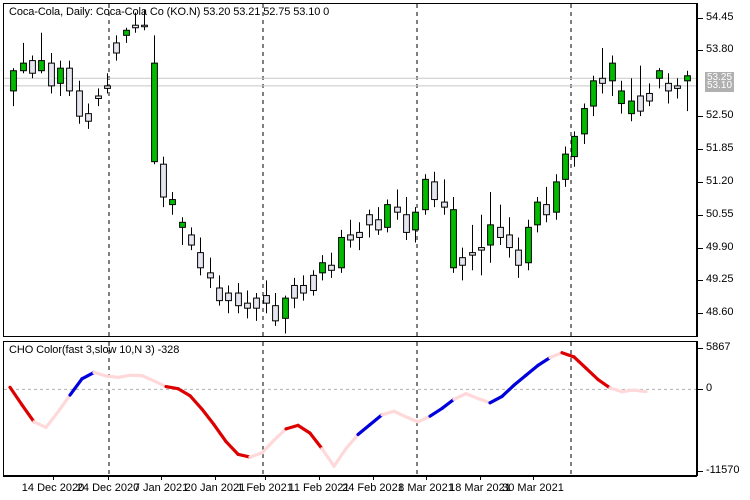 The image size is (750, 500). Describe the element at coordinates (723, 408) in the screenshot. I see `indicator-axis: 5867 0 -11570` at that location.